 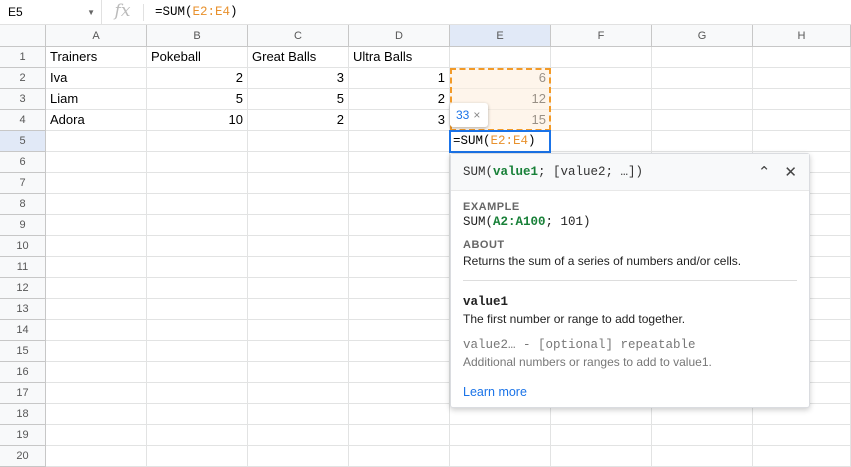 I want to click on row-header-1: 1, so click(x=23, y=57).